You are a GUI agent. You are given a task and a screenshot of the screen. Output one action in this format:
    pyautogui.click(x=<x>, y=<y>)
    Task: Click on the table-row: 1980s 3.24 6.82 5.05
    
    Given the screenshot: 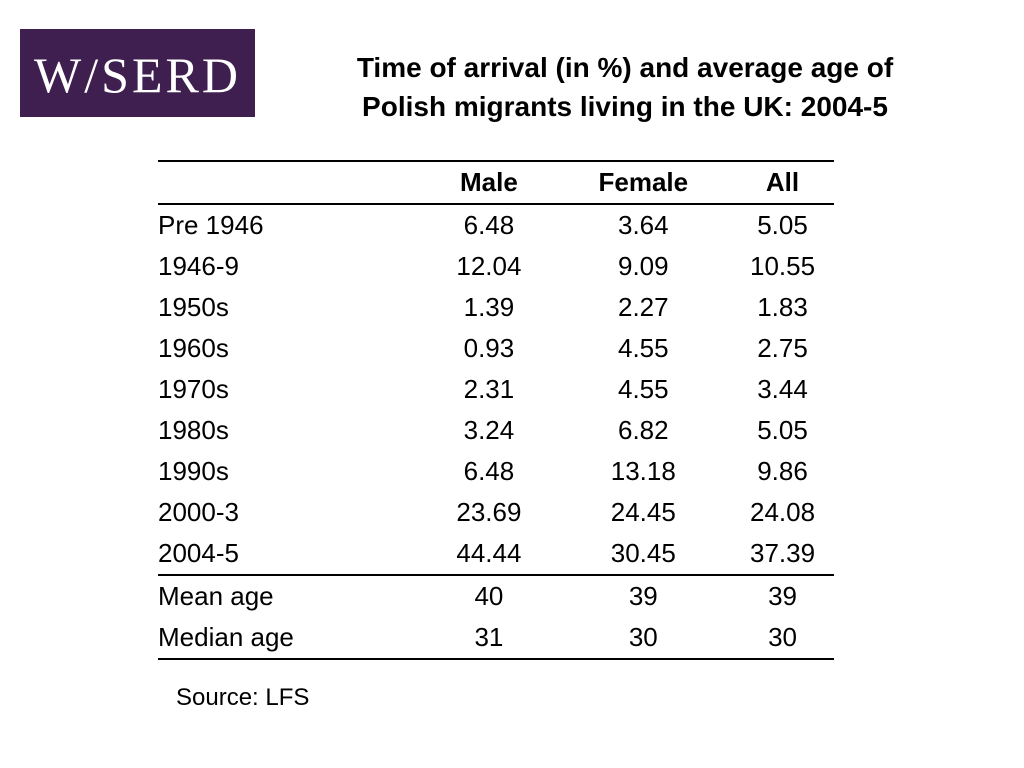 What is the action you would take?
    pyautogui.click(x=496, y=430)
    